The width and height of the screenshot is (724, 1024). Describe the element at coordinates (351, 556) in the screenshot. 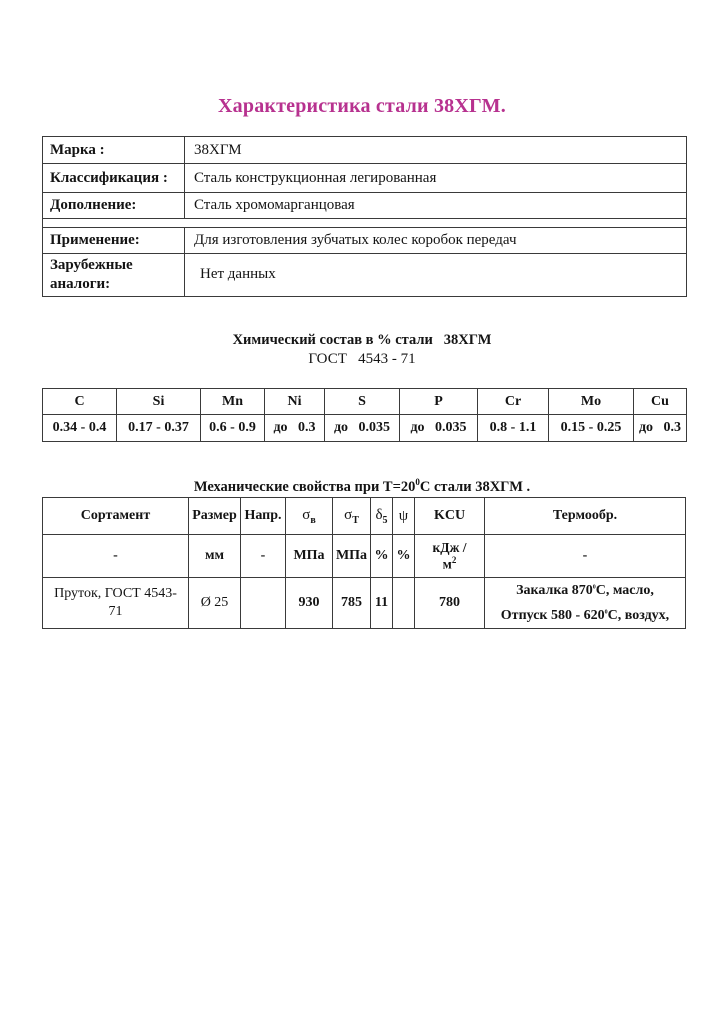

I see `mech-unit-sigma-t: МПа` at that location.